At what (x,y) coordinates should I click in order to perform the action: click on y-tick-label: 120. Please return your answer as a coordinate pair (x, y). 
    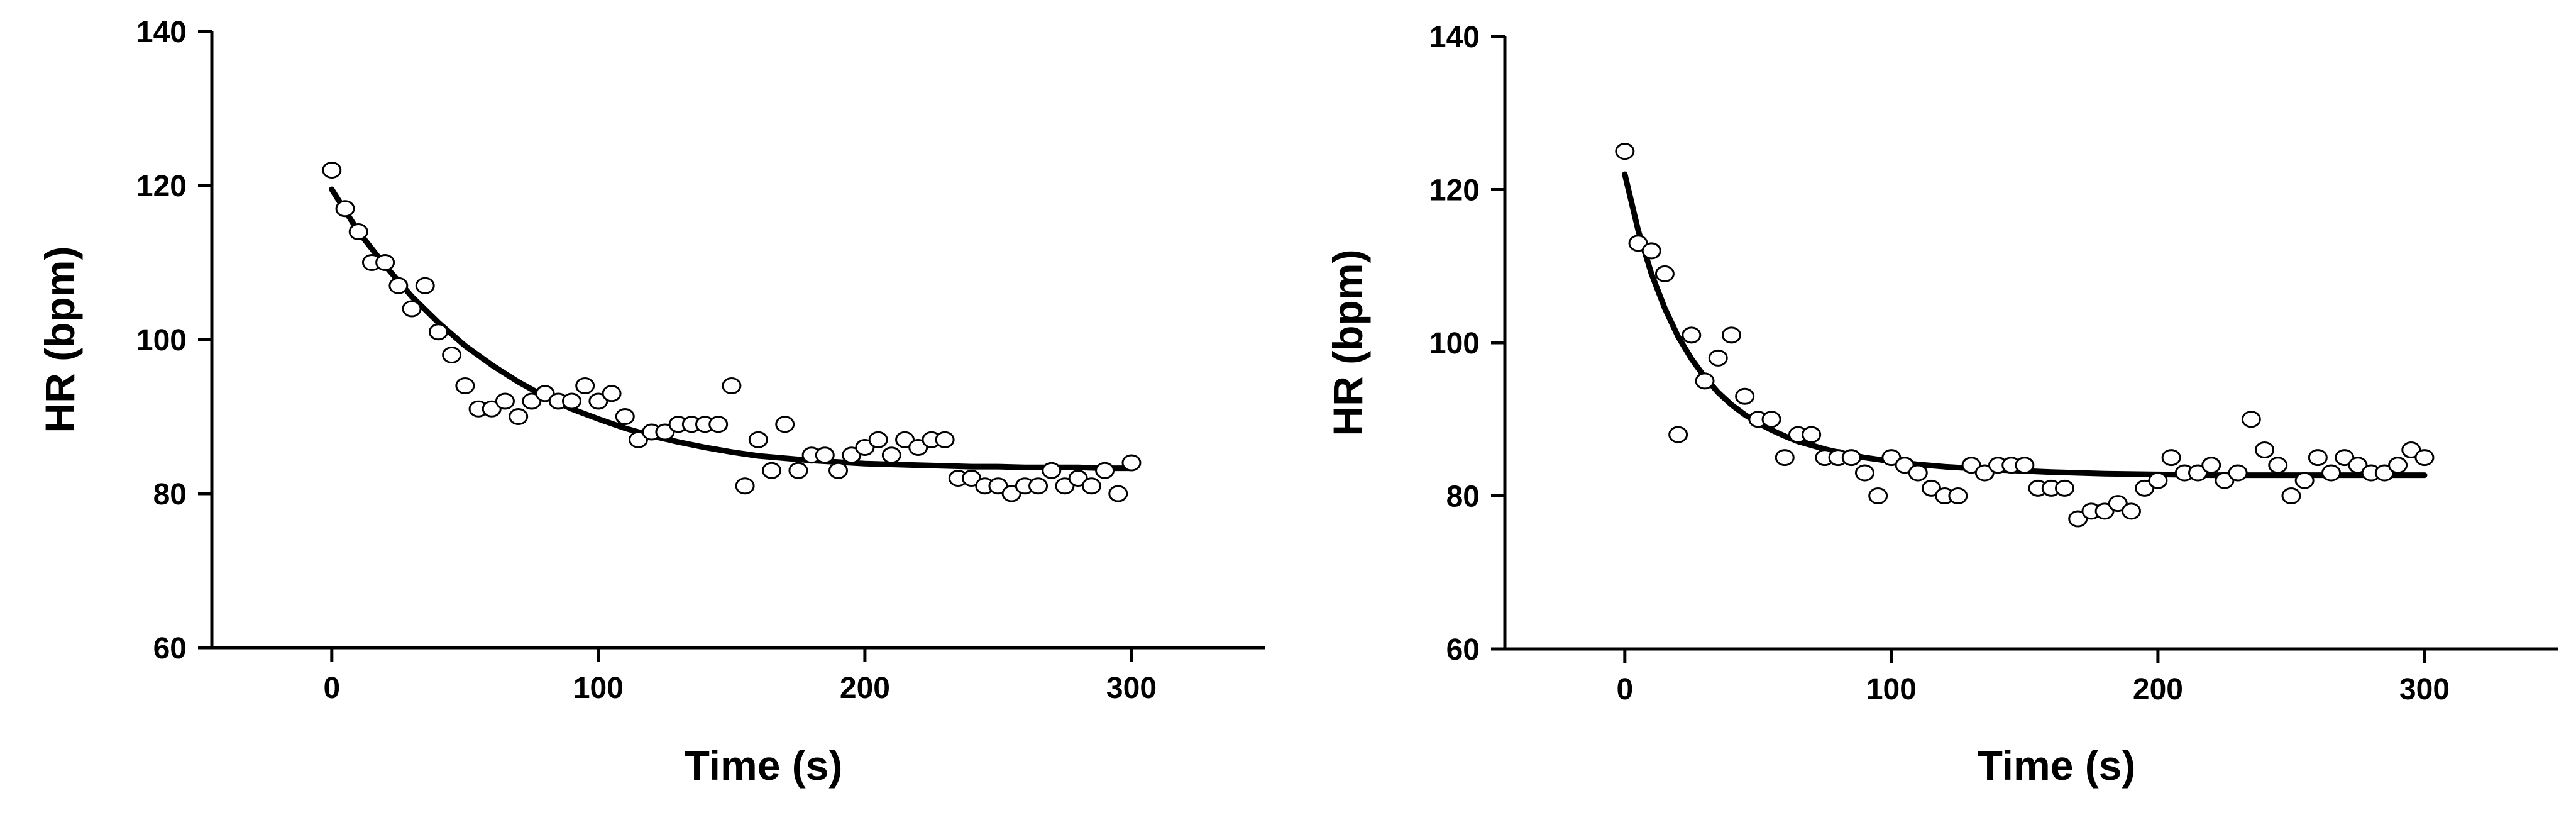
    Looking at the image, I should click on (161, 186).